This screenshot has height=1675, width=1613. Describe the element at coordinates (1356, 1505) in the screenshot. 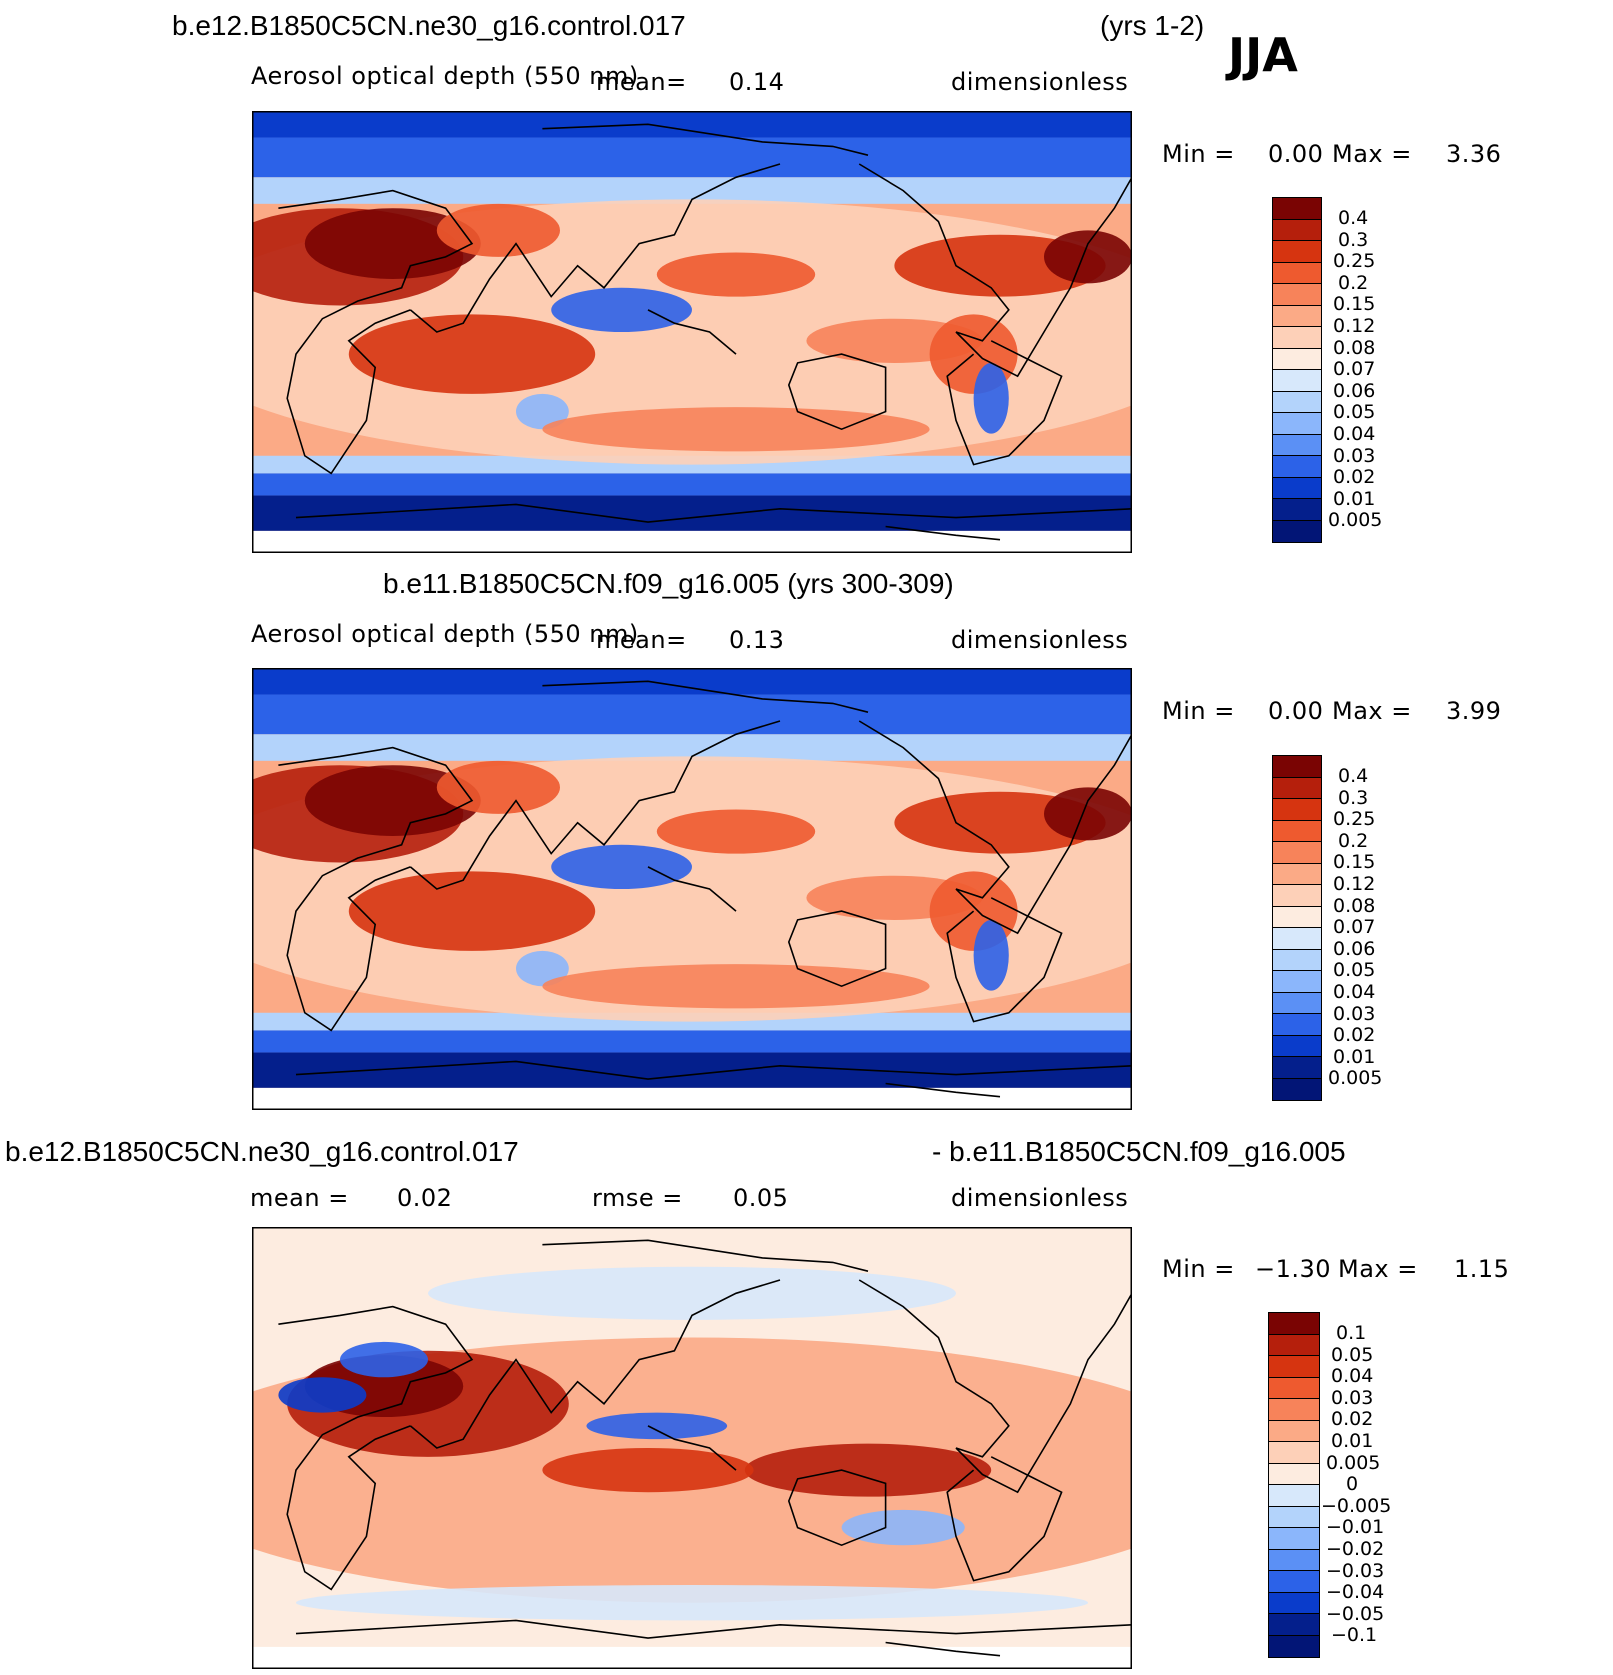

I see `colorbar-tick-label: −0.005` at that location.